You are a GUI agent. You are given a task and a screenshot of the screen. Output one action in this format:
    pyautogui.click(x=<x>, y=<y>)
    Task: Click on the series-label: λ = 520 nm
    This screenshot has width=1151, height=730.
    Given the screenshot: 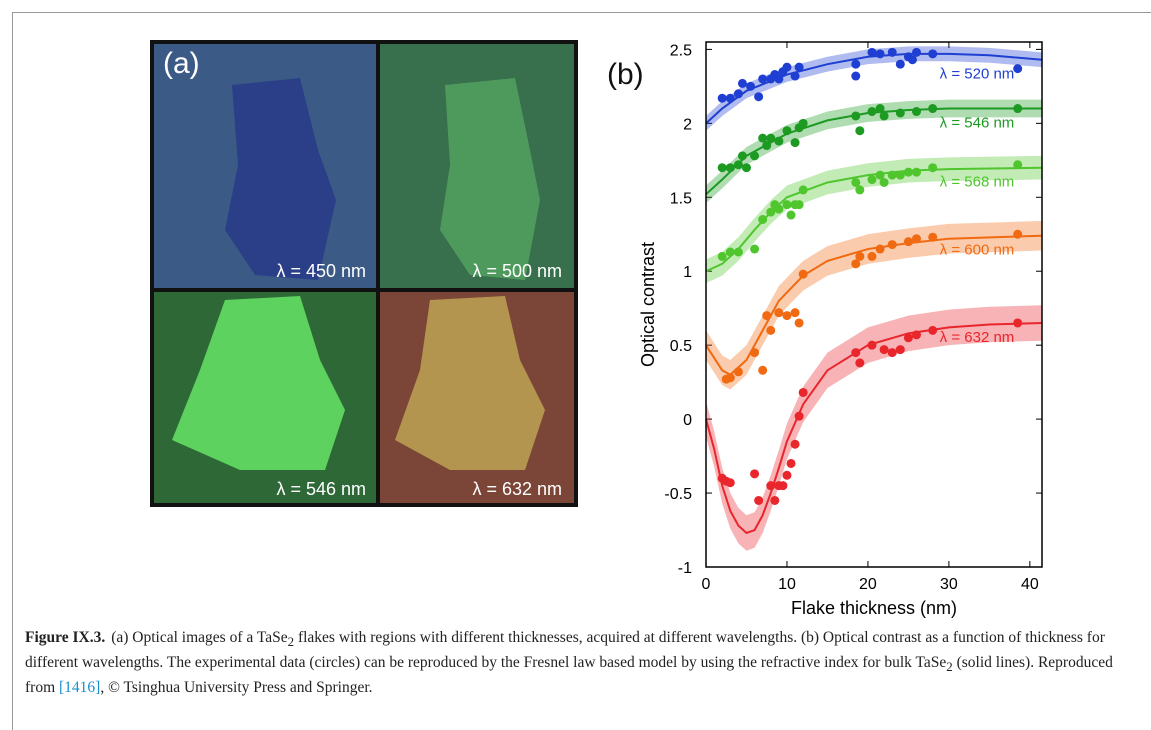 What is the action you would take?
    pyautogui.click(x=977, y=74)
    